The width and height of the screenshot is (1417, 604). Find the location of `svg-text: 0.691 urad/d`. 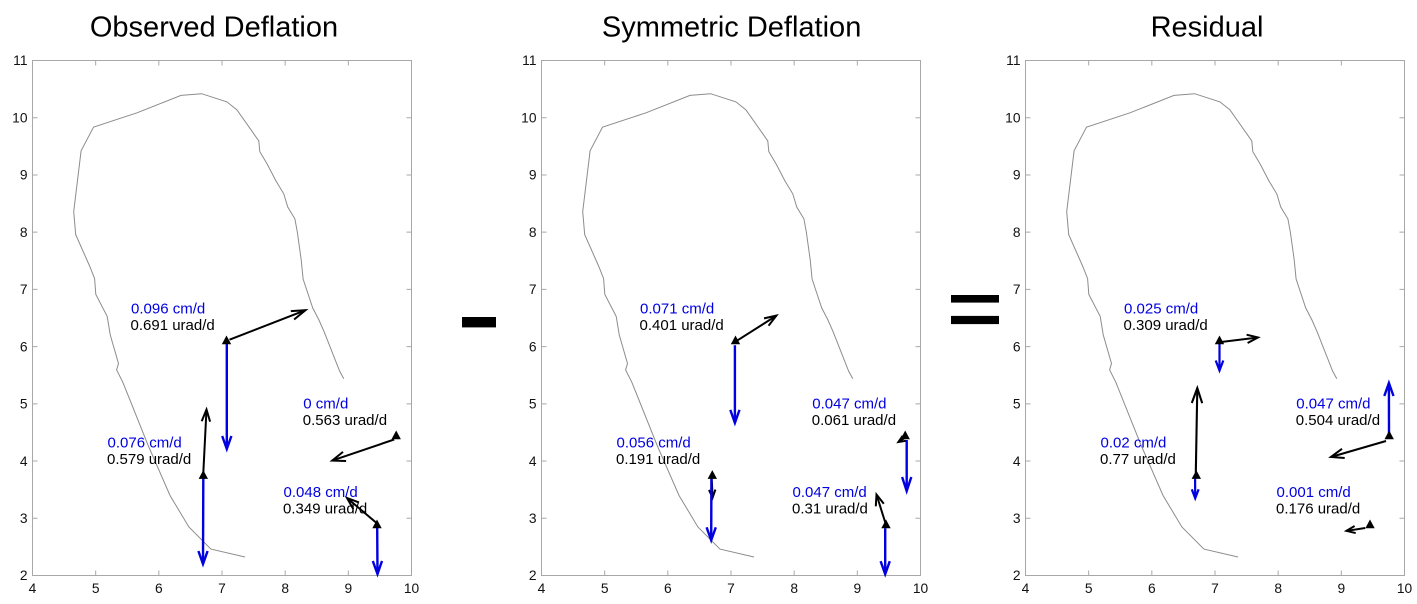

svg-text: 0.691 urad/d is located at coordinates (173, 325).